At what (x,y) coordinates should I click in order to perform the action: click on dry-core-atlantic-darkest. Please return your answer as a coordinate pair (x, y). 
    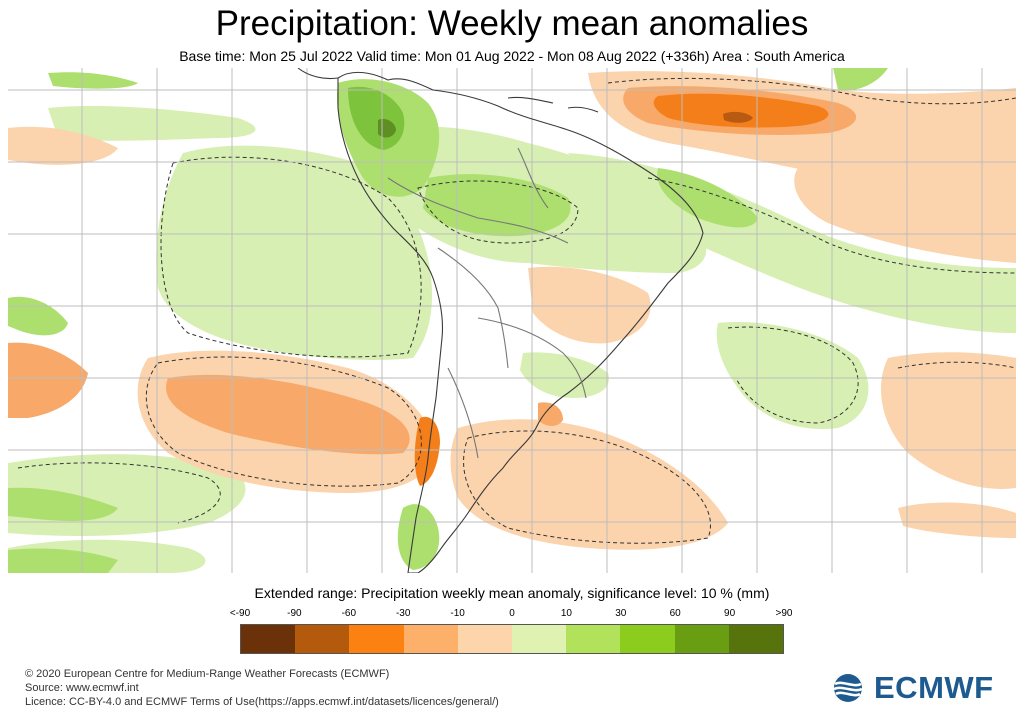
    Looking at the image, I should click on (738, 117).